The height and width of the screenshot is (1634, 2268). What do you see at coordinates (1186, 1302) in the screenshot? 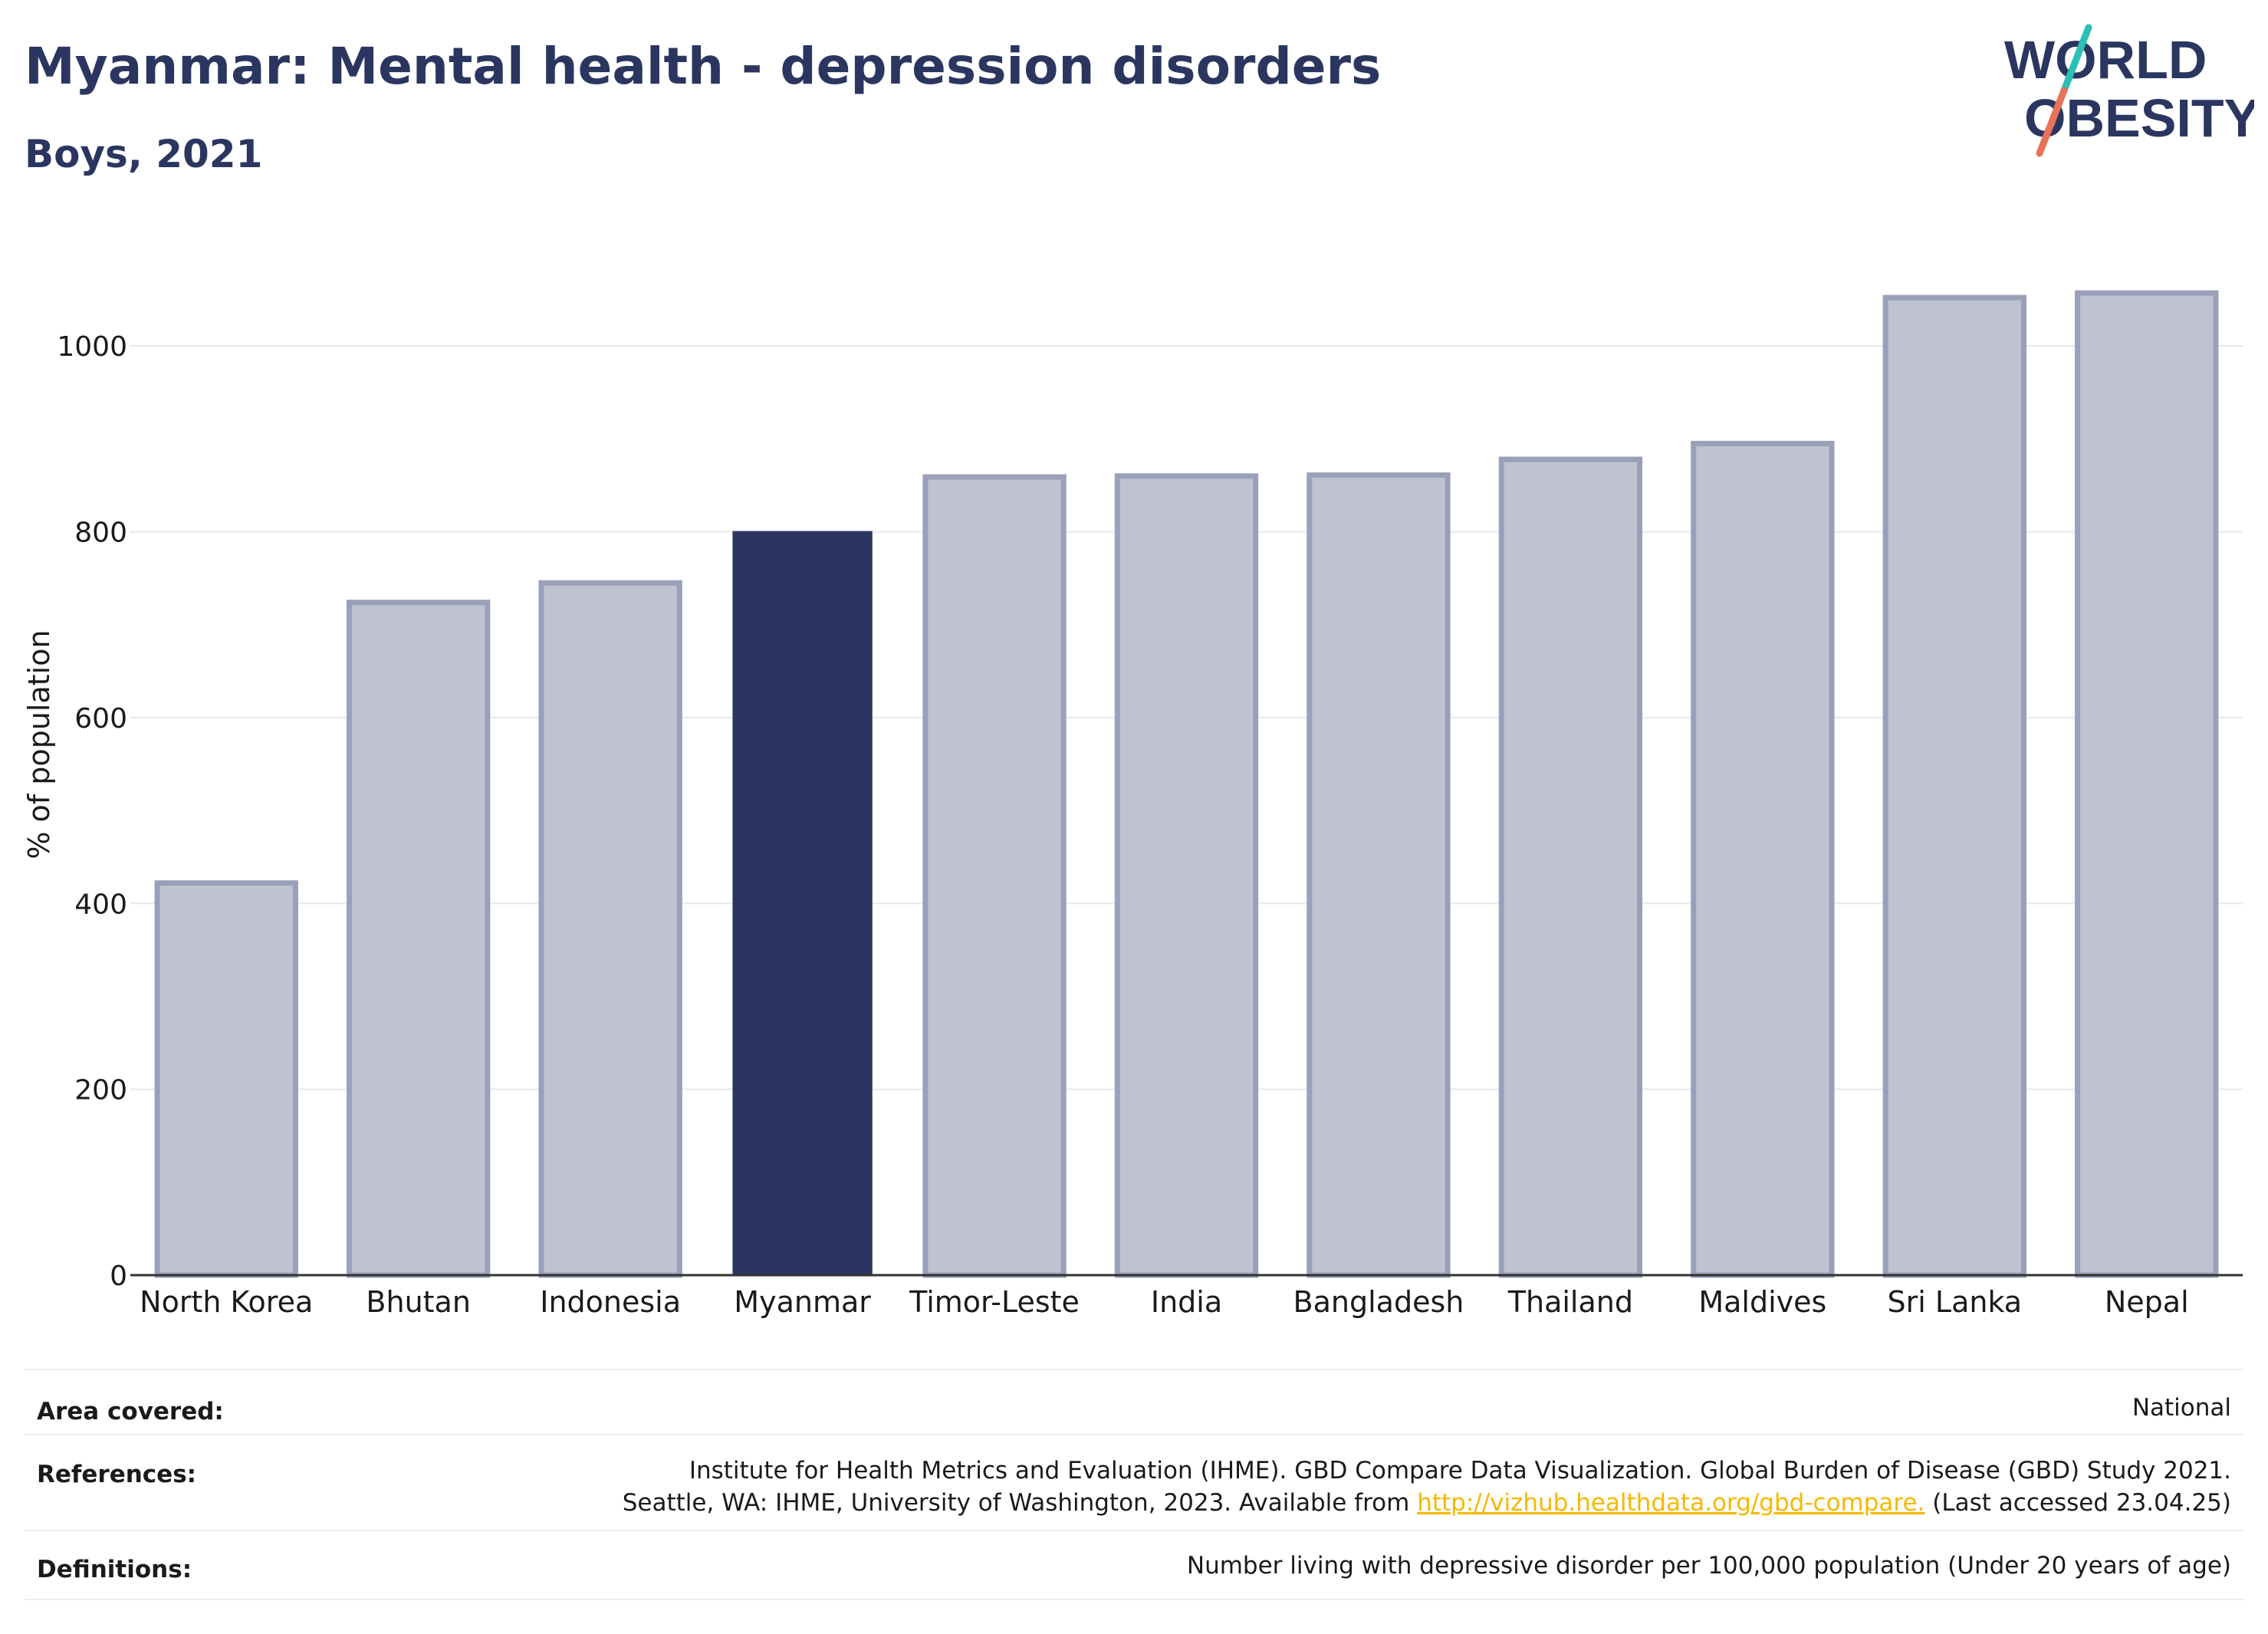
I see `x-tick-label: India` at bounding box center [1186, 1302].